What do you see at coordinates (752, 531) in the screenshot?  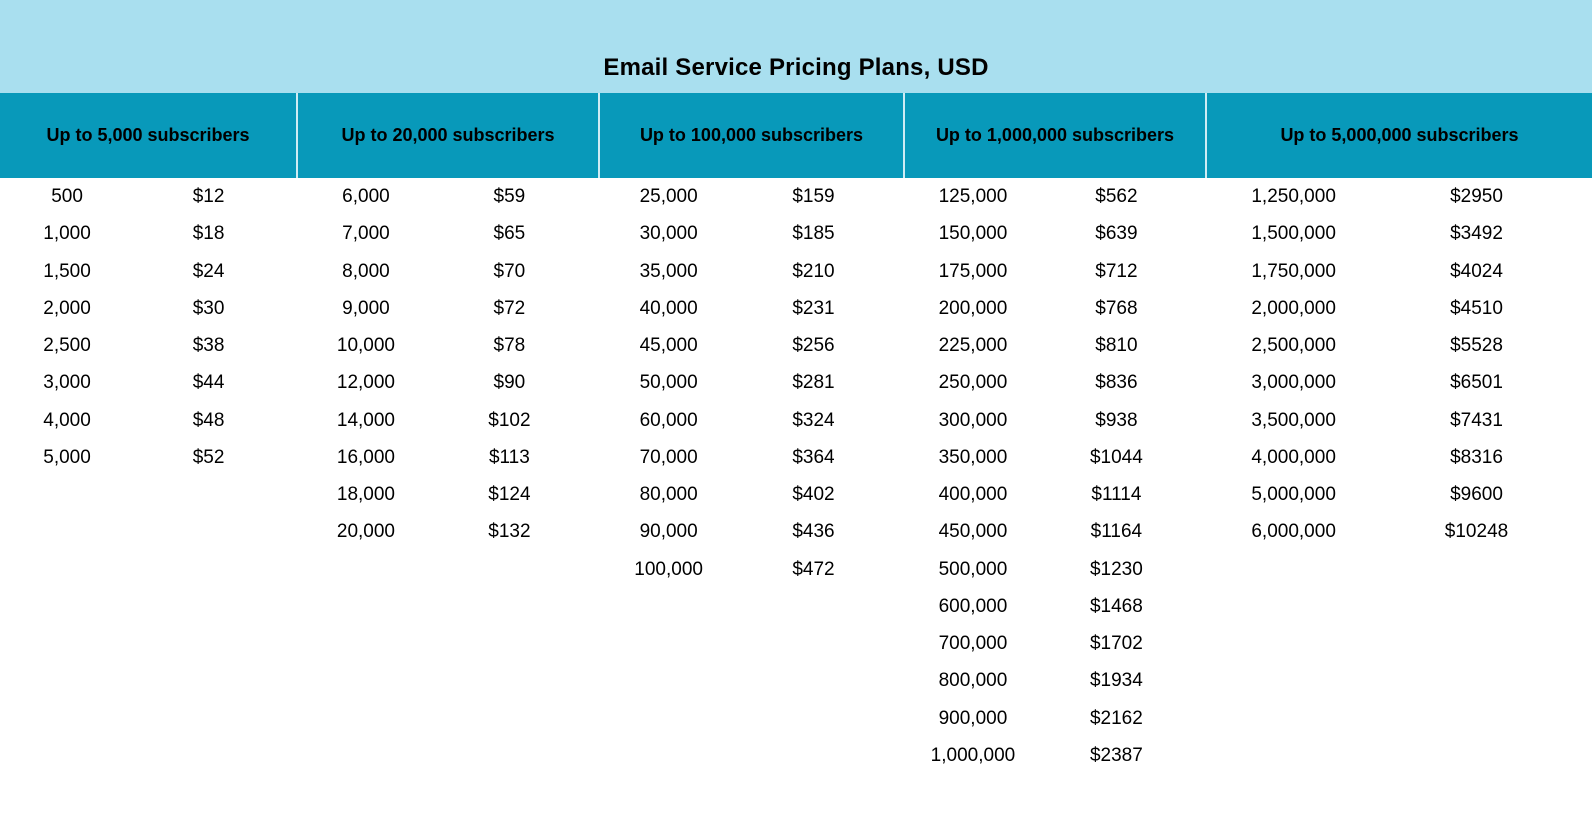 I see `price-row: 90,000 $436` at bounding box center [752, 531].